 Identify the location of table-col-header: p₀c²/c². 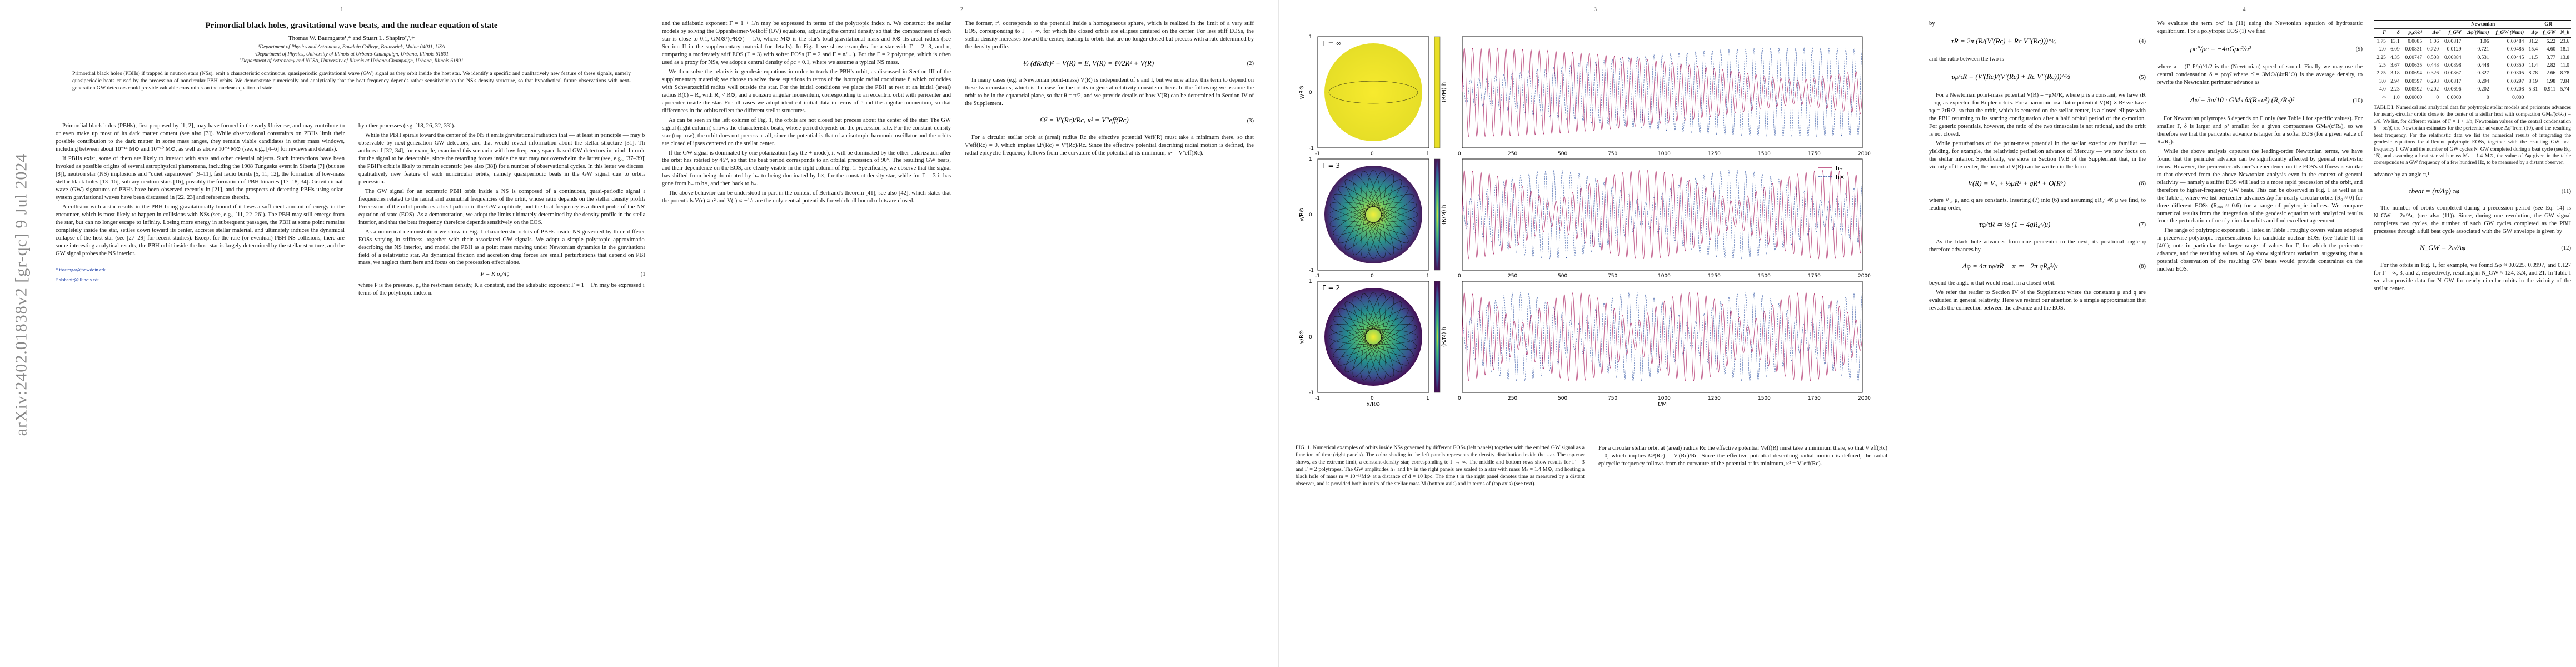
(2412, 33).